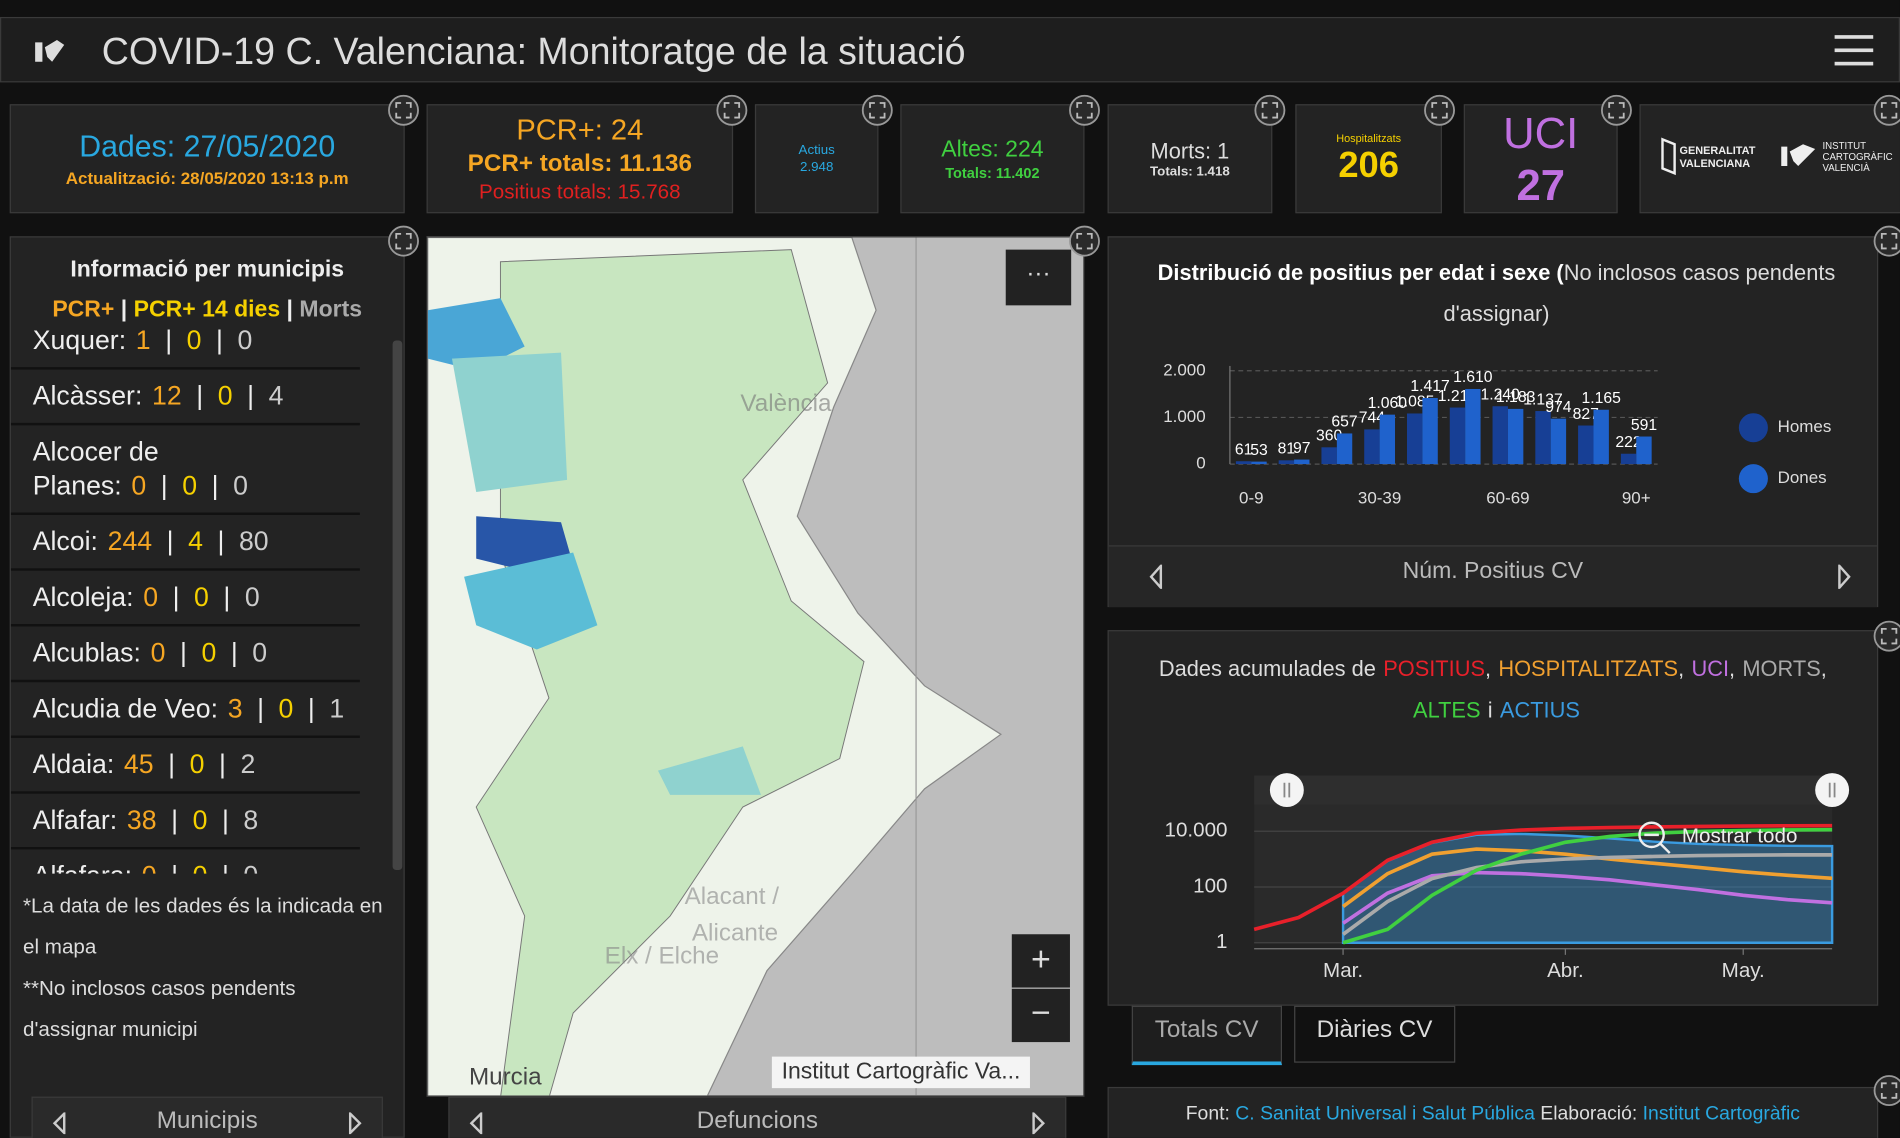 This screenshot has height=1138, width=1900. Describe the element at coordinates (188, 541) in the screenshot. I see `municipality-values: 244 | 4 | 80` at that location.